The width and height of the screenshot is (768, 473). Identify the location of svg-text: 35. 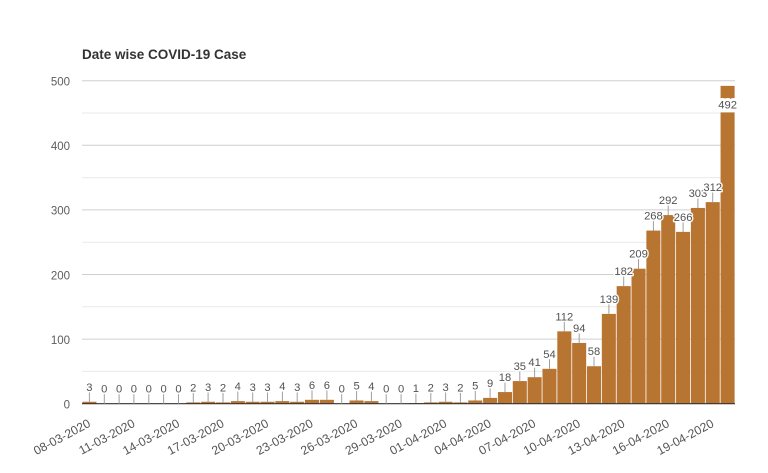
(520, 367).